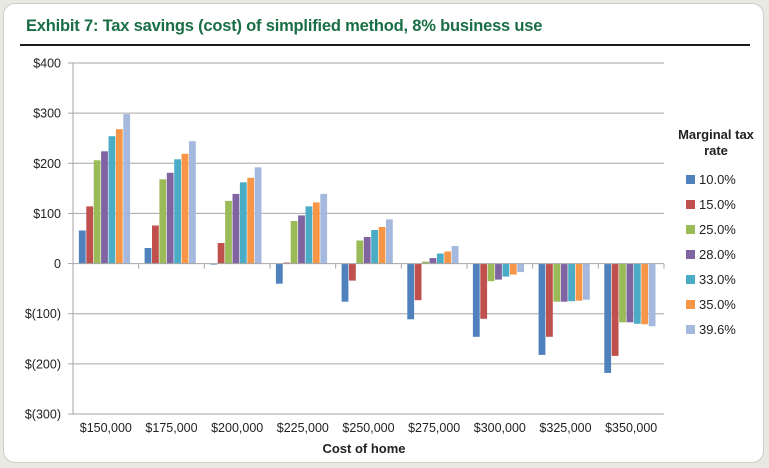 Image resolution: width=769 pixels, height=468 pixels. What do you see at coordinates (237, 428) in the screenshot?
I see `x-tick-label: $200,000` at bounding box center [237, 428].